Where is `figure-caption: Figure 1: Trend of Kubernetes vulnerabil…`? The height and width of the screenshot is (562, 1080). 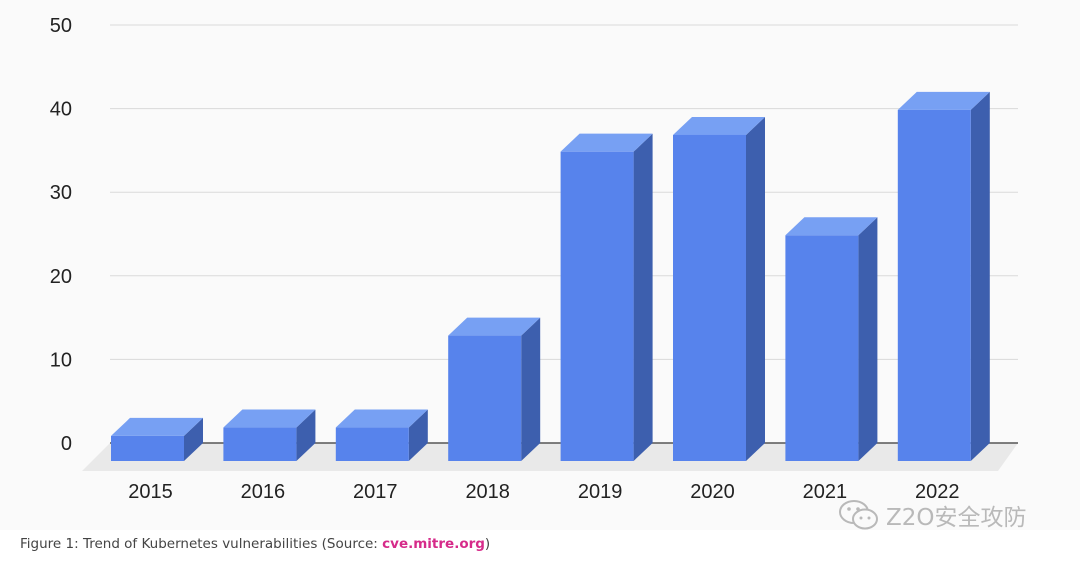 figure-caption: Figure 1: Trend of Kubernetes vulnerabil… is located at coordinates (255, 544).